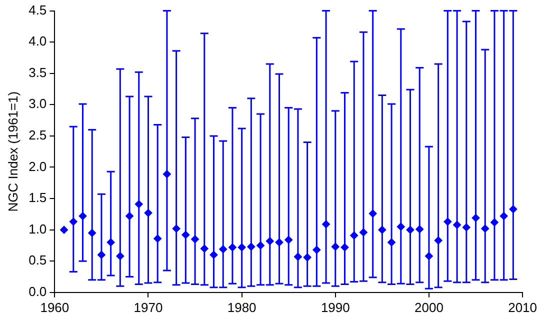 The width and height of the screenshot is (540, 321). Describe the element at coordinates (37, 10) in the screenshot. I see `y-tick-label: 4.5` at that location.